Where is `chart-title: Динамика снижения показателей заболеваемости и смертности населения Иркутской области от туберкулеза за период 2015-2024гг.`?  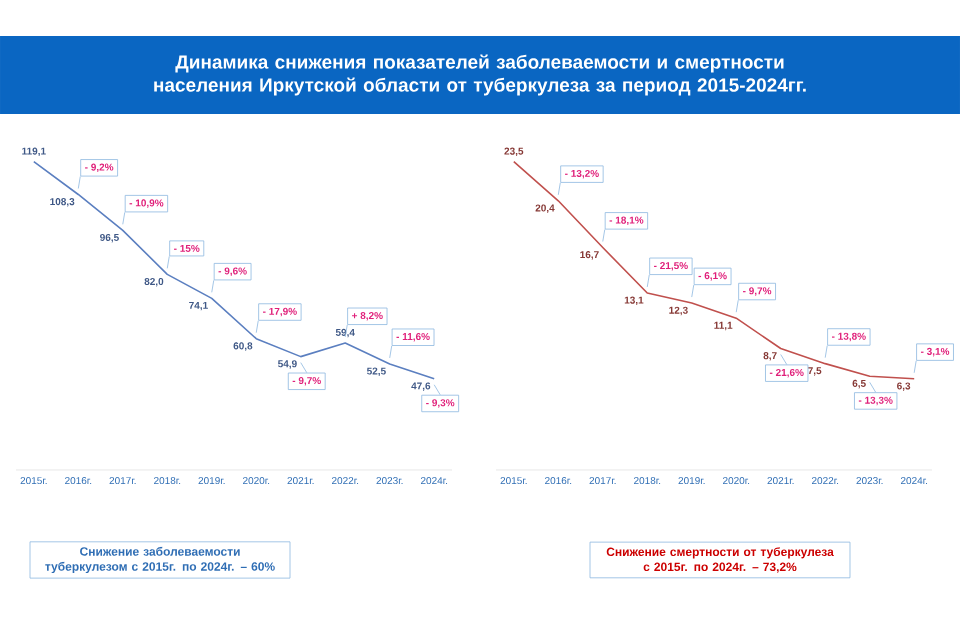 chart-title: Динамика снижения показателей заболеваемости и смертности населения Иркутской области от туберкулеза за период 2015-2024гг. is located at coordinates (480, 75).